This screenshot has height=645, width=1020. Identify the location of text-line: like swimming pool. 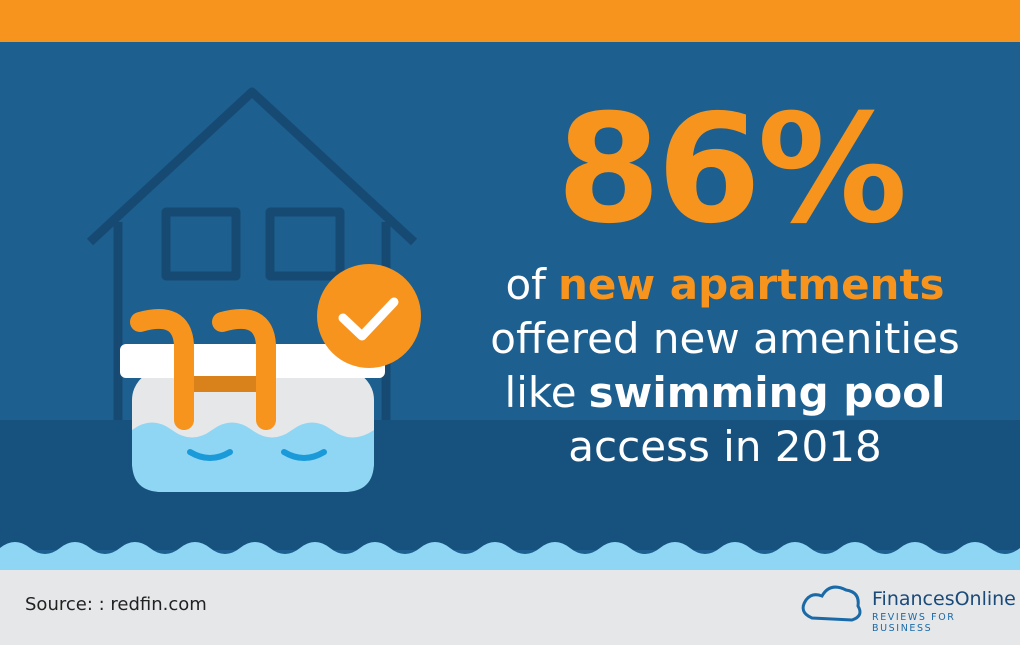
(725, 393).